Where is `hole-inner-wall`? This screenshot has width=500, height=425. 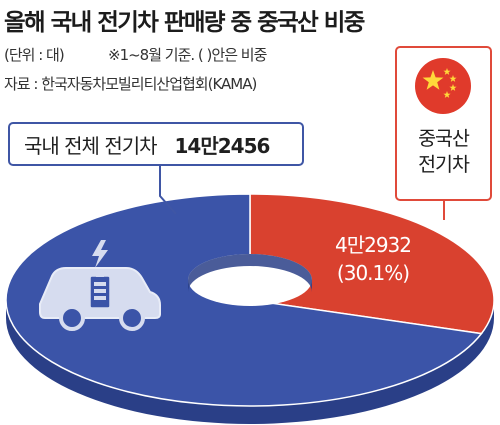
hole-inner-wall is located at coordinates (250, 273).